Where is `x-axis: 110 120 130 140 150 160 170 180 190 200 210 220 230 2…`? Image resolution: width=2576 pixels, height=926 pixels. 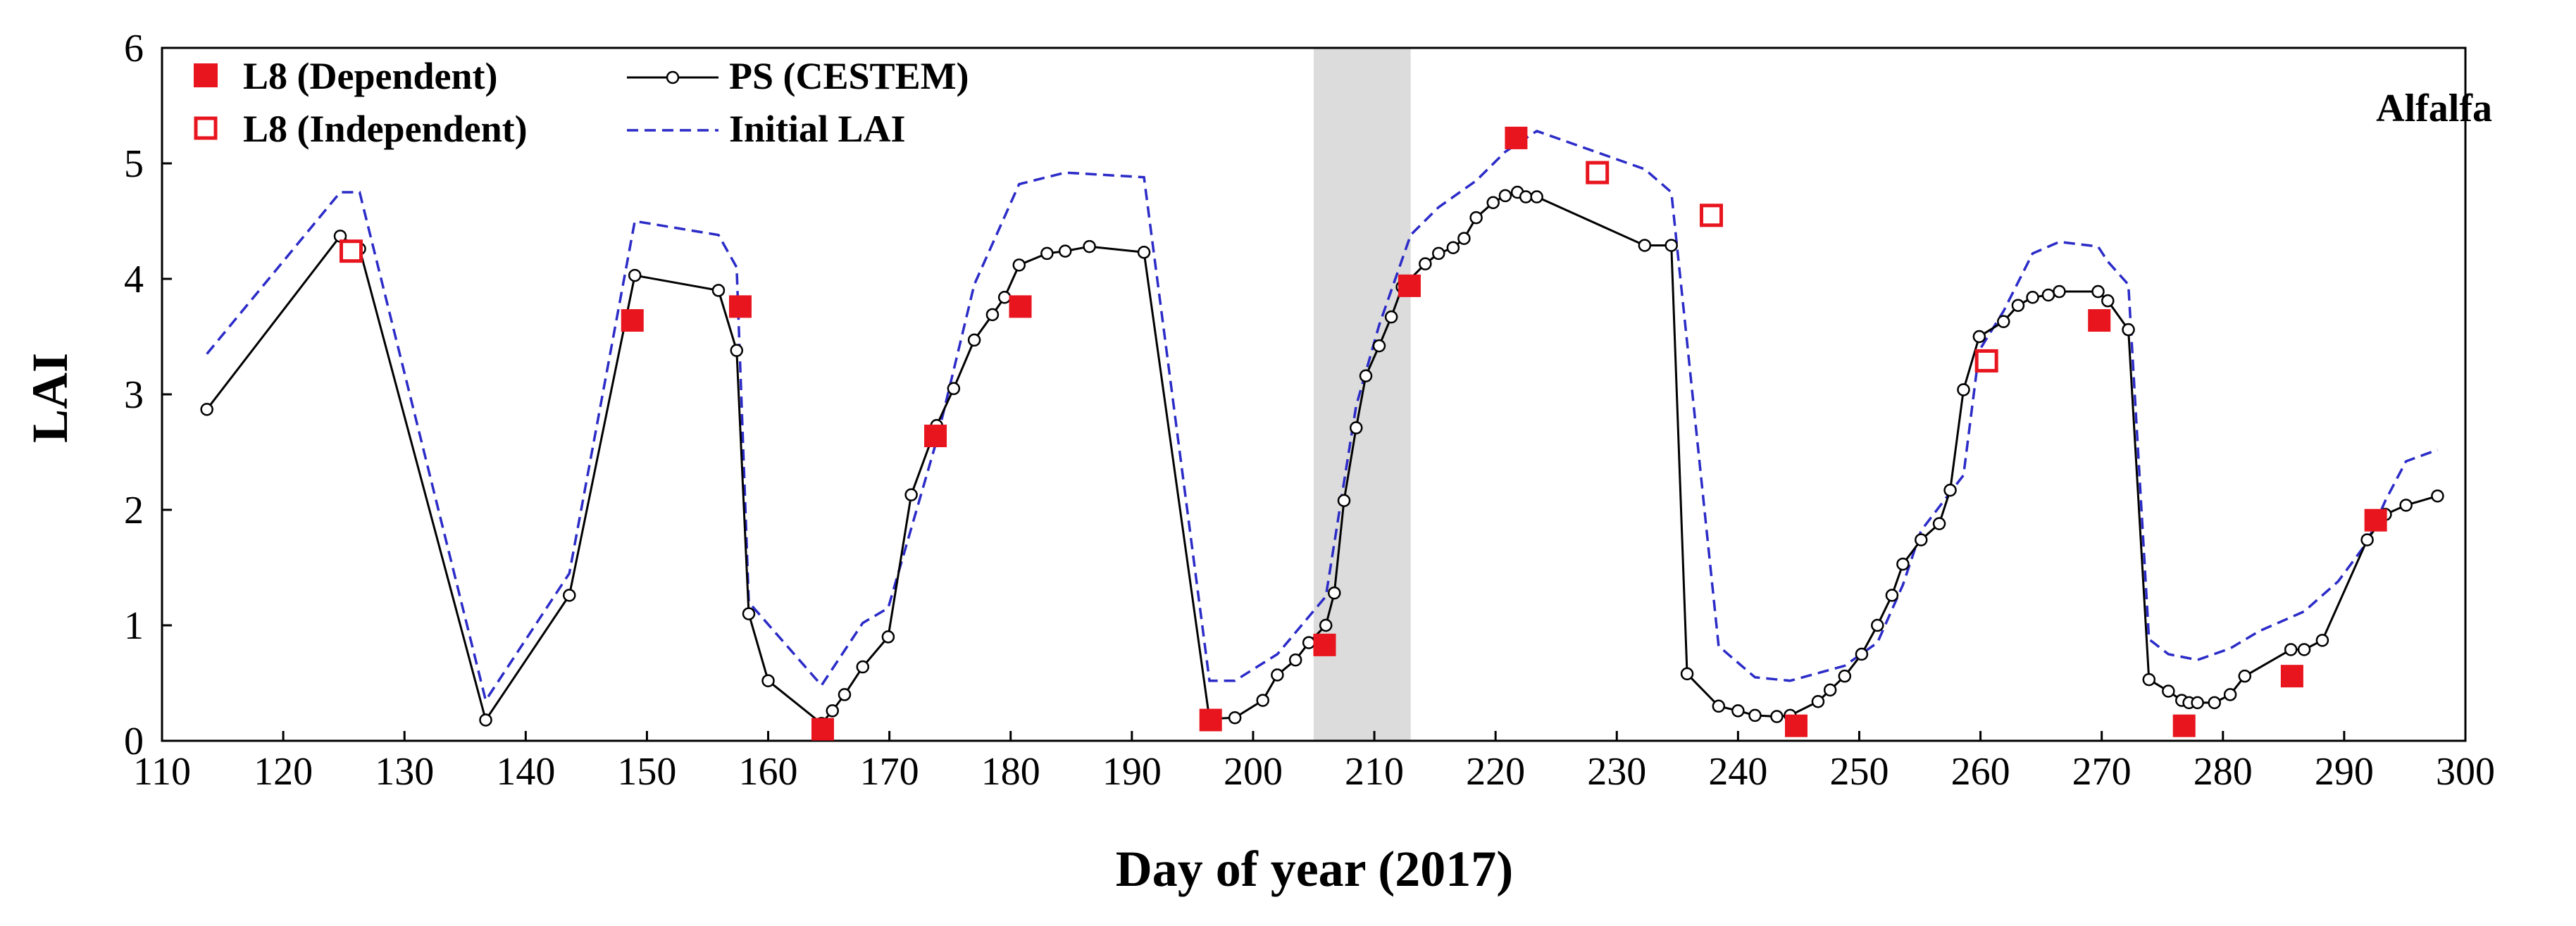
x-axis: 110 120 130 140 150 160 170 180 190 200 210 220 230 2… is located at coordinates (1314, 762).